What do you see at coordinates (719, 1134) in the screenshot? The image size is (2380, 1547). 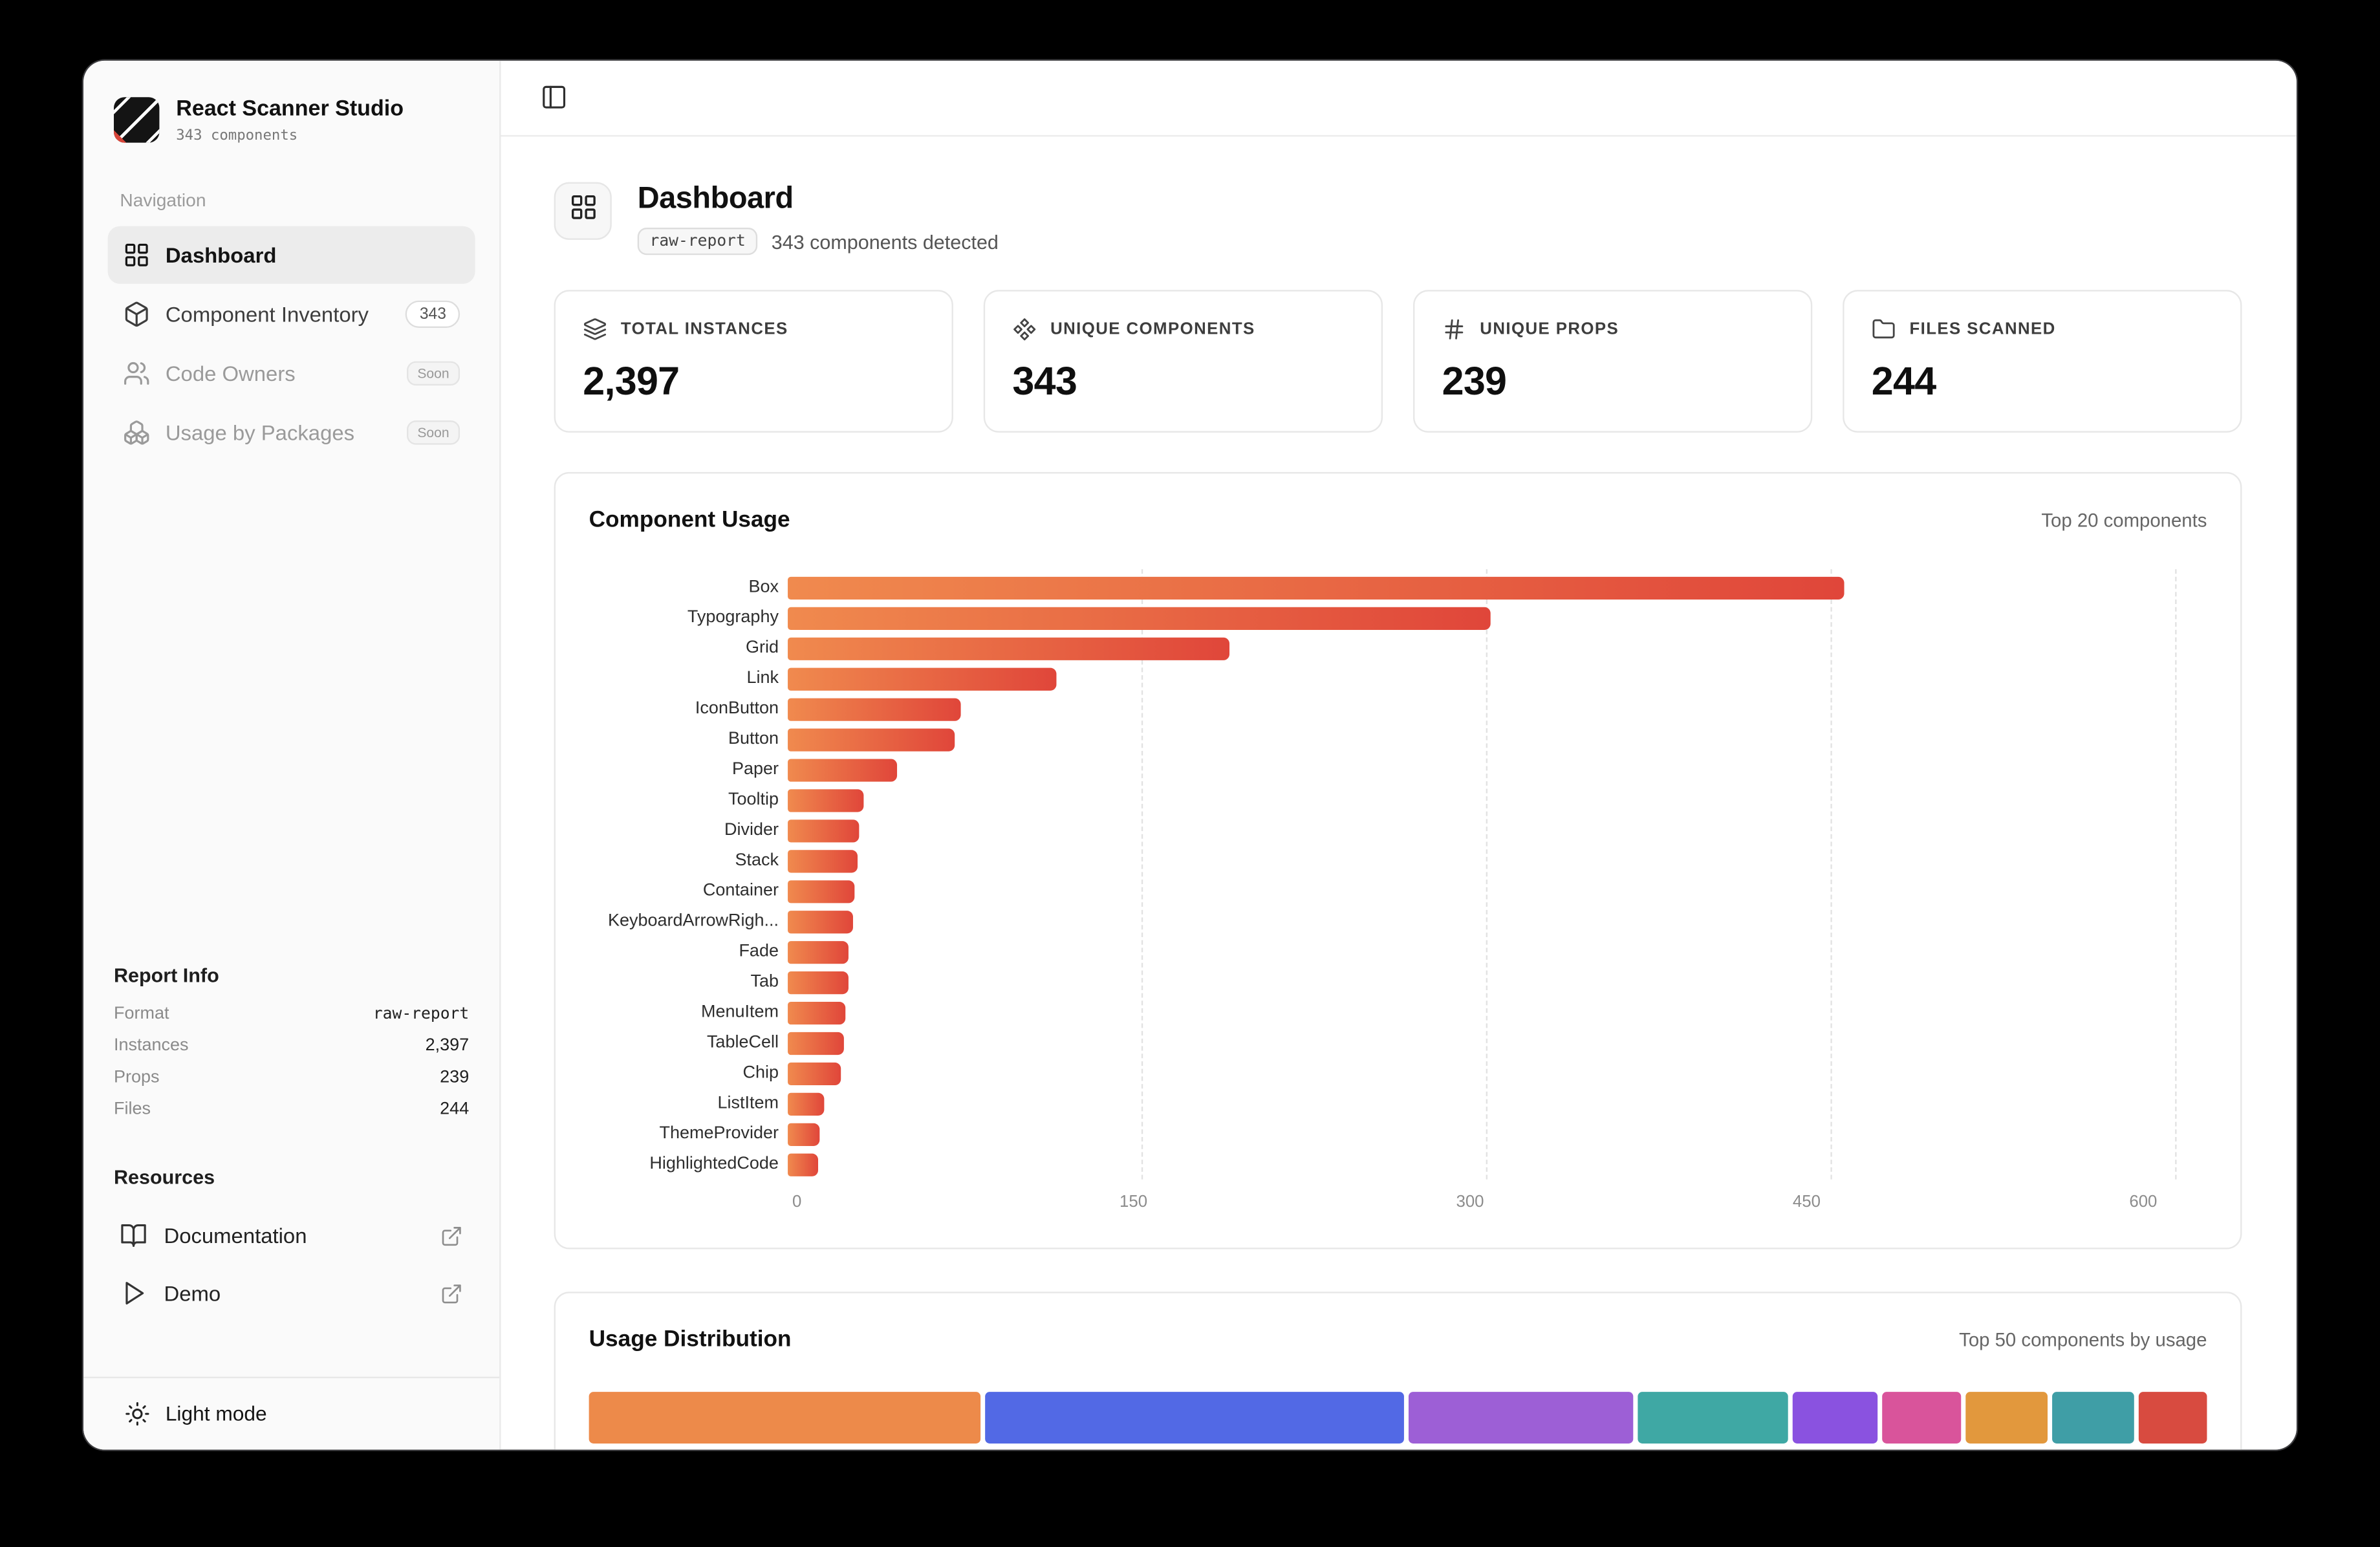 I see `bar-label: ThemeProvider` at bounding box center [719, 1134].